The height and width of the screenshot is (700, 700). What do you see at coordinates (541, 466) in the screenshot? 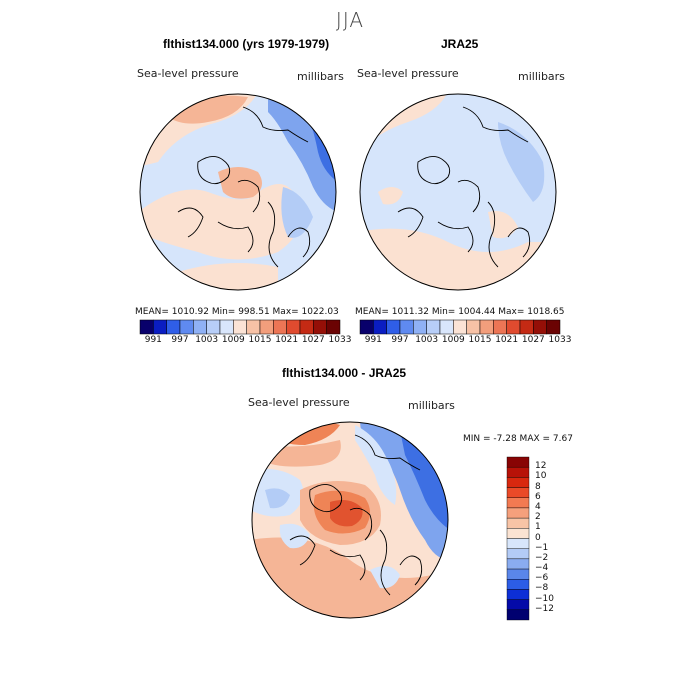
I see `panel3-colorbar-tick-label: 12` at bounding box center [541, 466].